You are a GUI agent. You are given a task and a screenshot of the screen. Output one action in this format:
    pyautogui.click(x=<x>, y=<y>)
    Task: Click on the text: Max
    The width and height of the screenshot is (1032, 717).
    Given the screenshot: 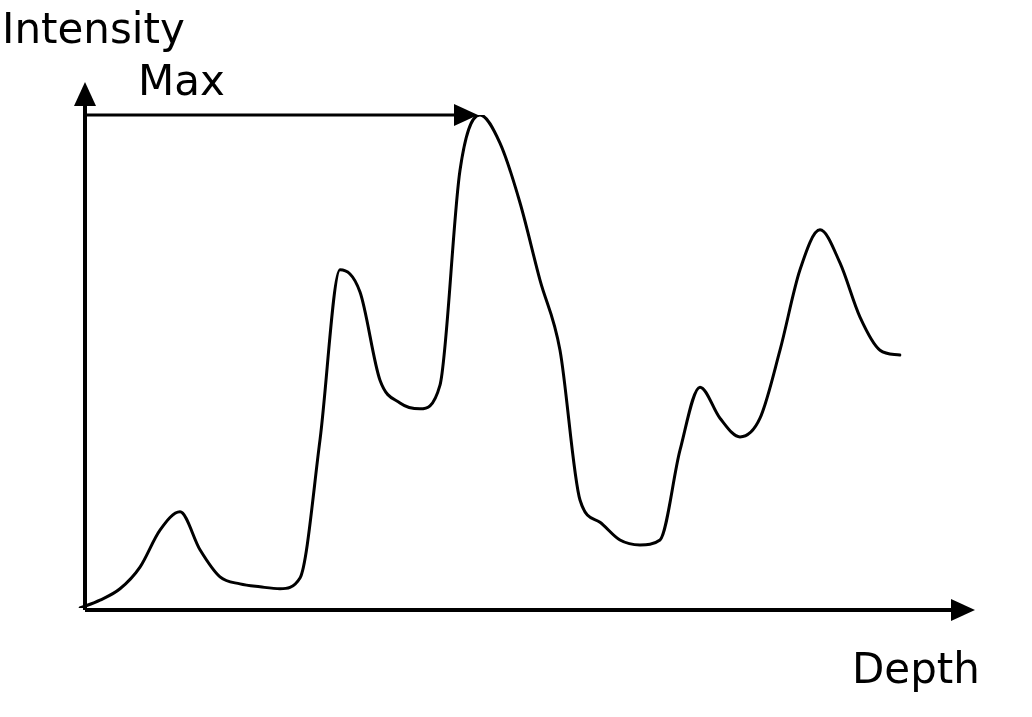 What is the action you would take?
    pyautogui.click(x=181, y=80)
    